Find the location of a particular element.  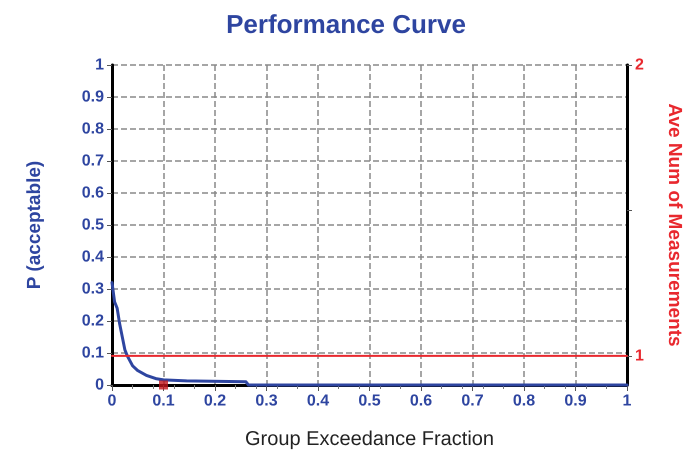

y-tick-label: 0.3 is located at coordinates (93, 289).